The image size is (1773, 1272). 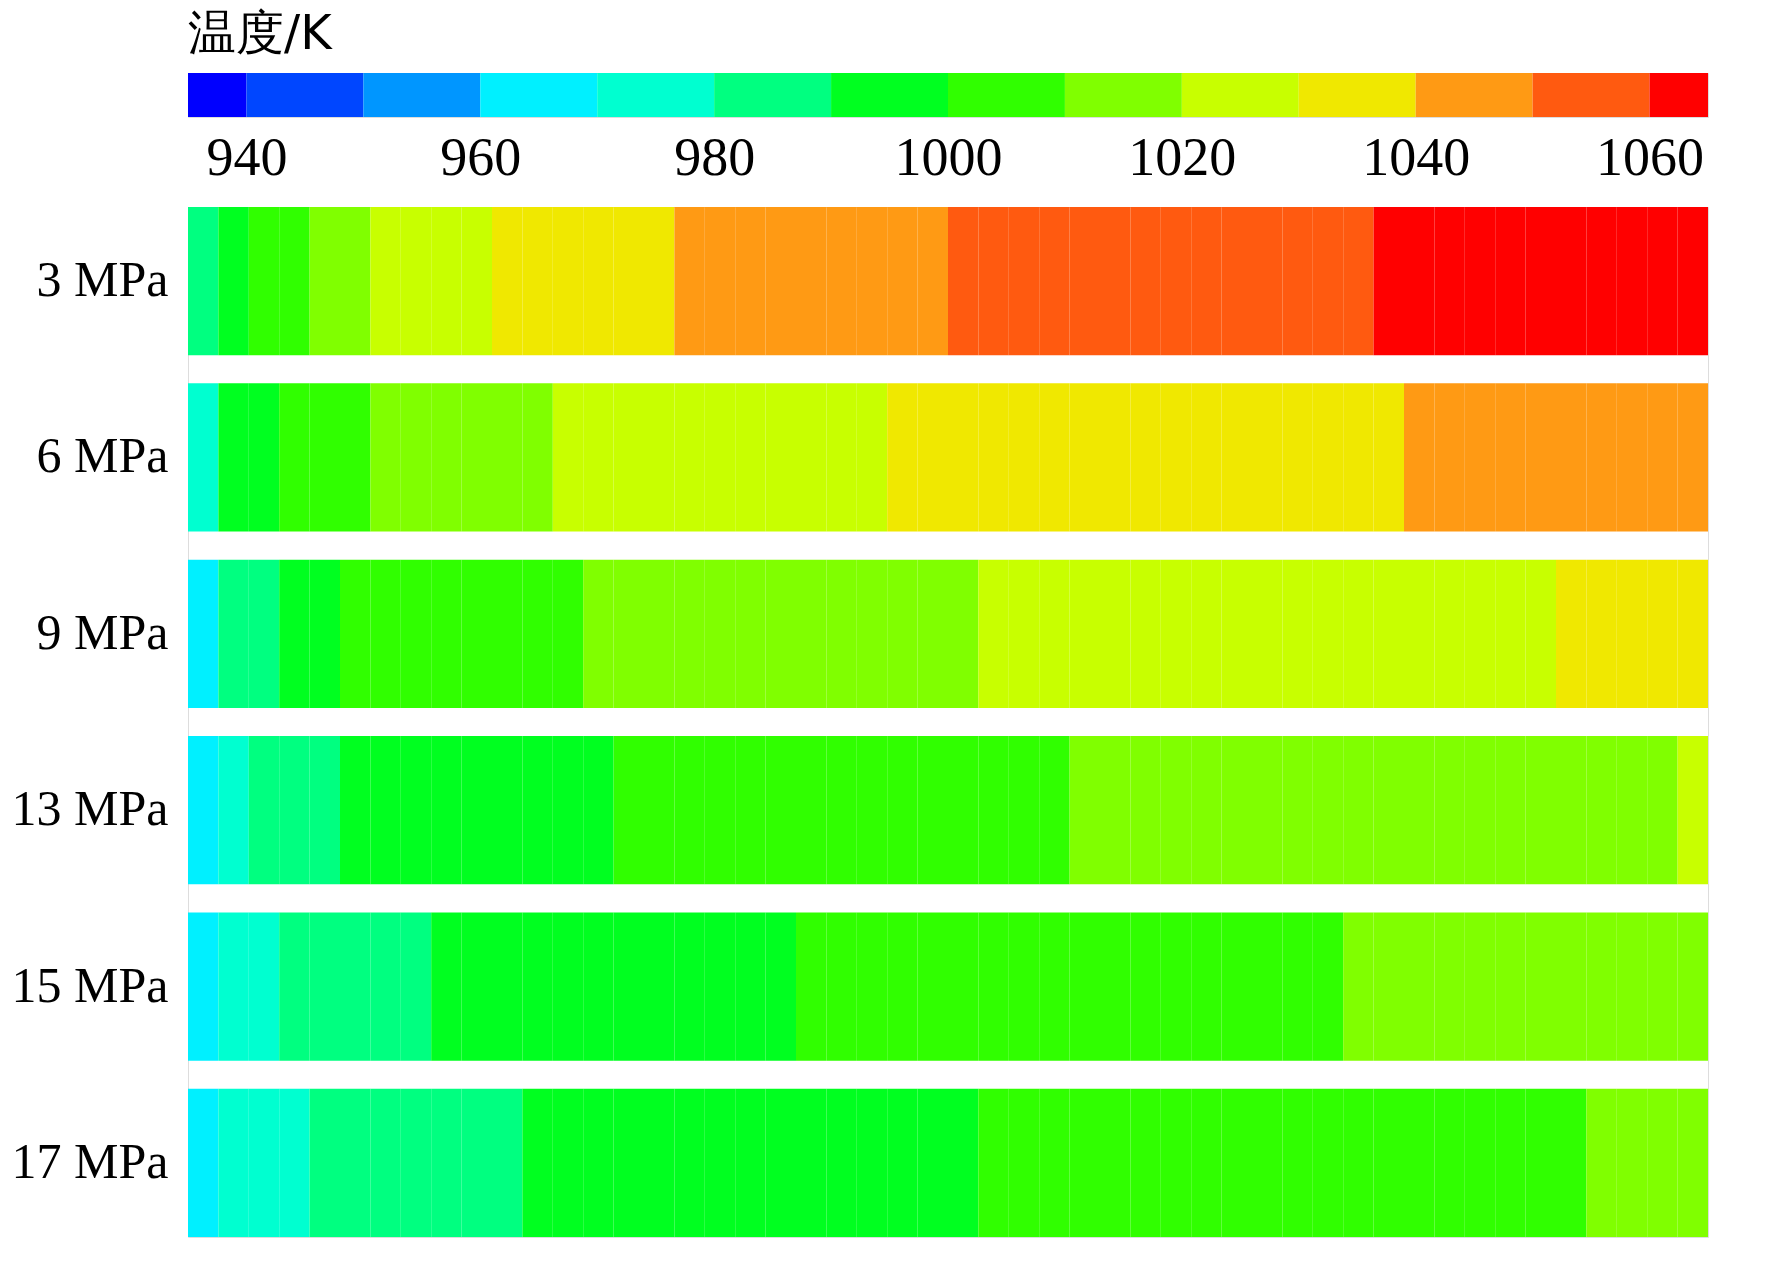 What do you see at coordinates (715, 156) in the screenshot?
I see `color-bar-label: 980` at bounding box center [715, 156].